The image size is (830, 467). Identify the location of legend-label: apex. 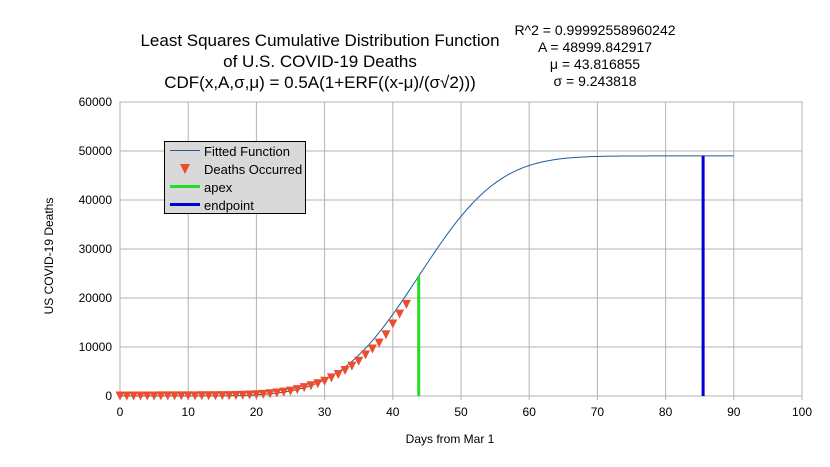
(218, 187).